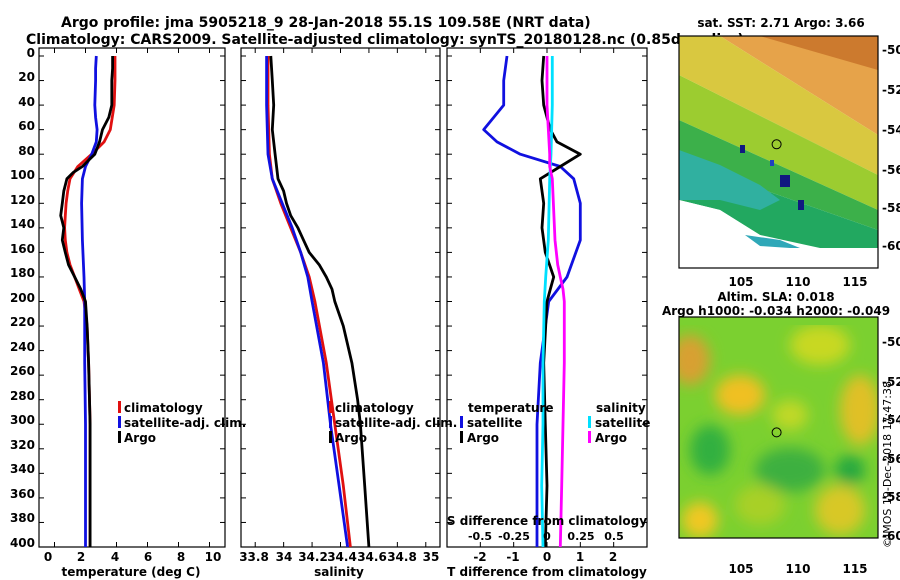 The width and height of the screenshot is (900, 580). I want to click on temperature-legend: climatology satellite-adj. clim. Argo, so click(182, 423).